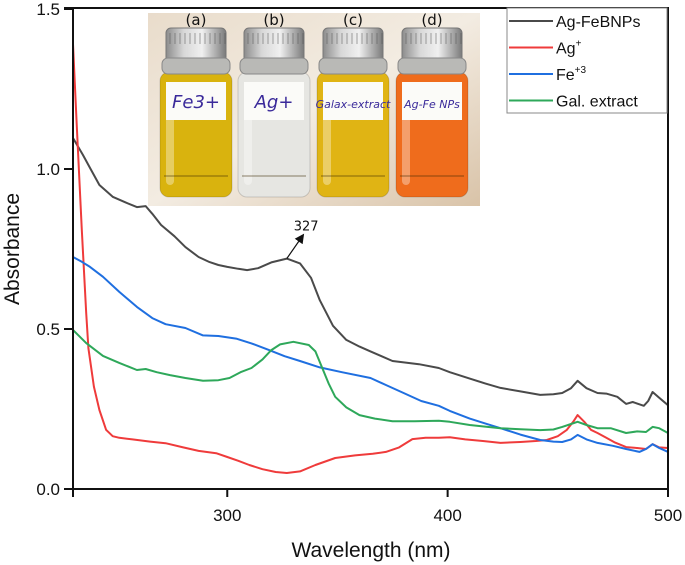  I want to click on legend-box, so click(587, 60).